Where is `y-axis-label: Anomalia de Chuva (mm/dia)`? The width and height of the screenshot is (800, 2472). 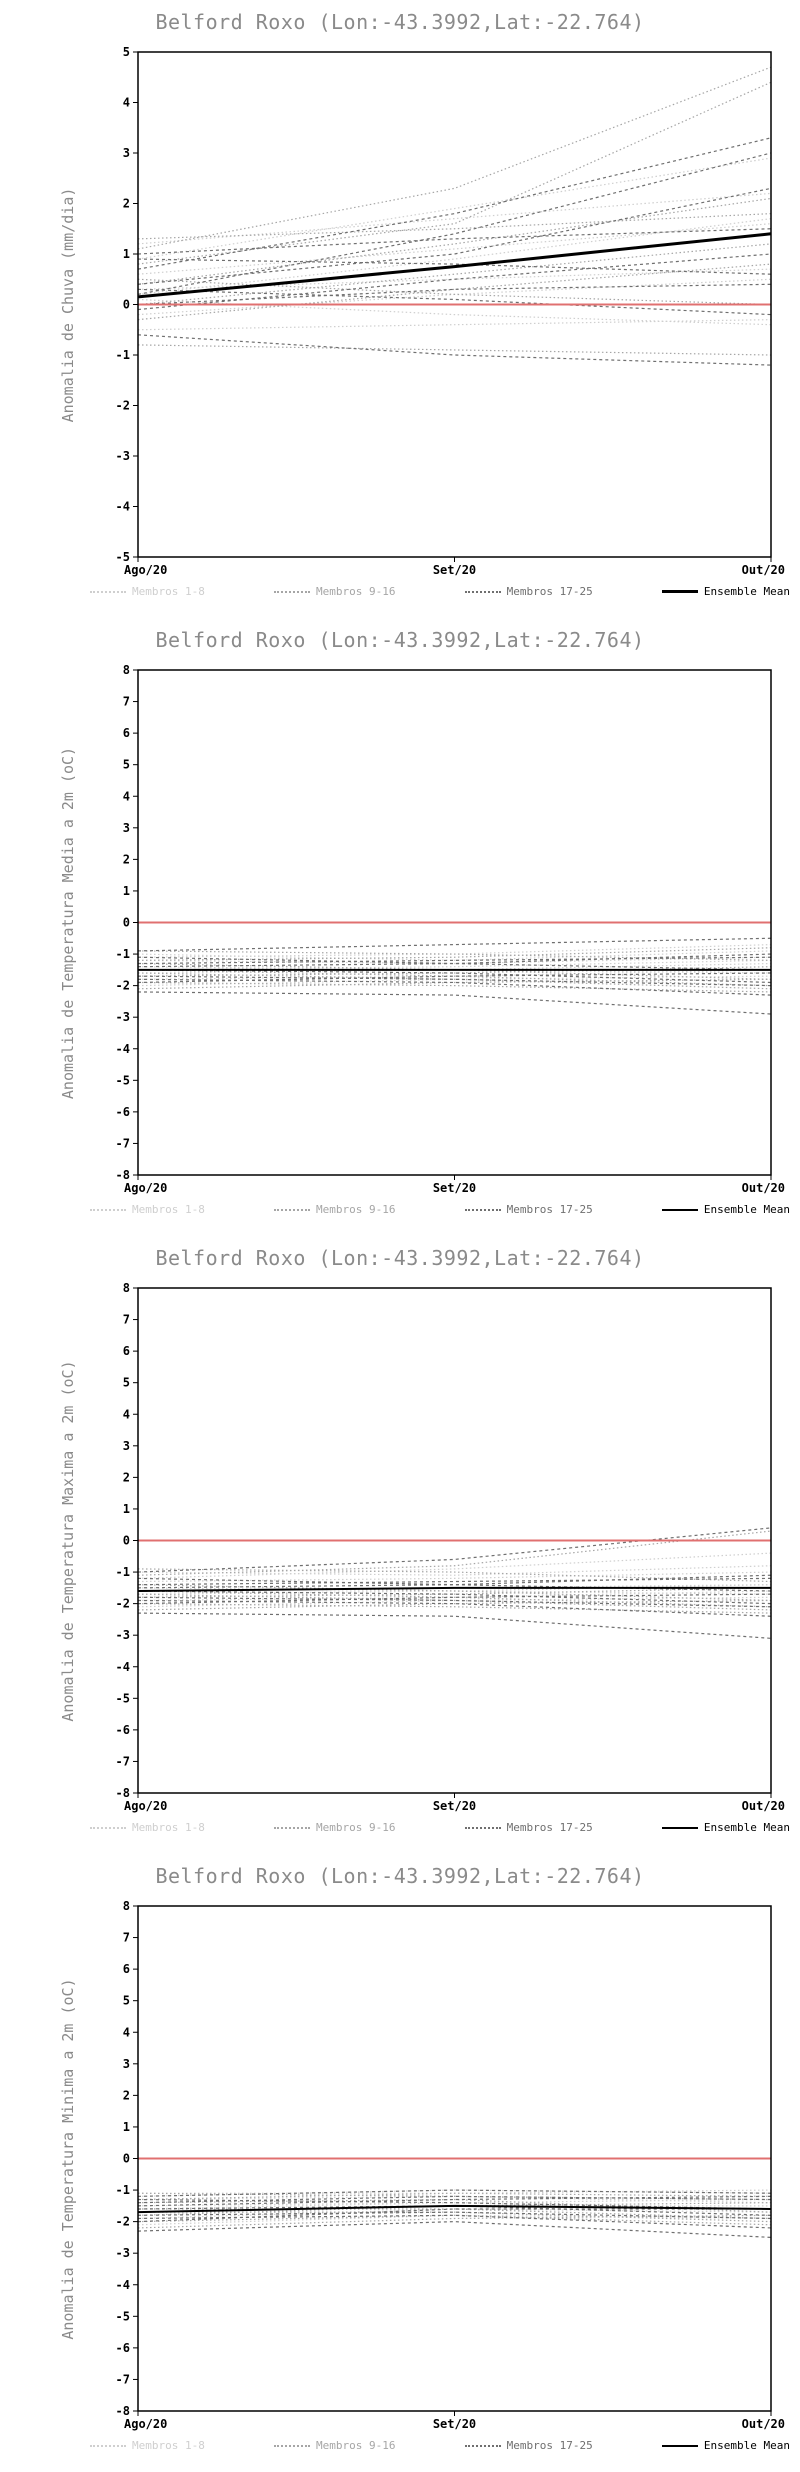
y-axis-label: Anomalia de Chuva (mm/dia) is located at coordinates (68, 305).